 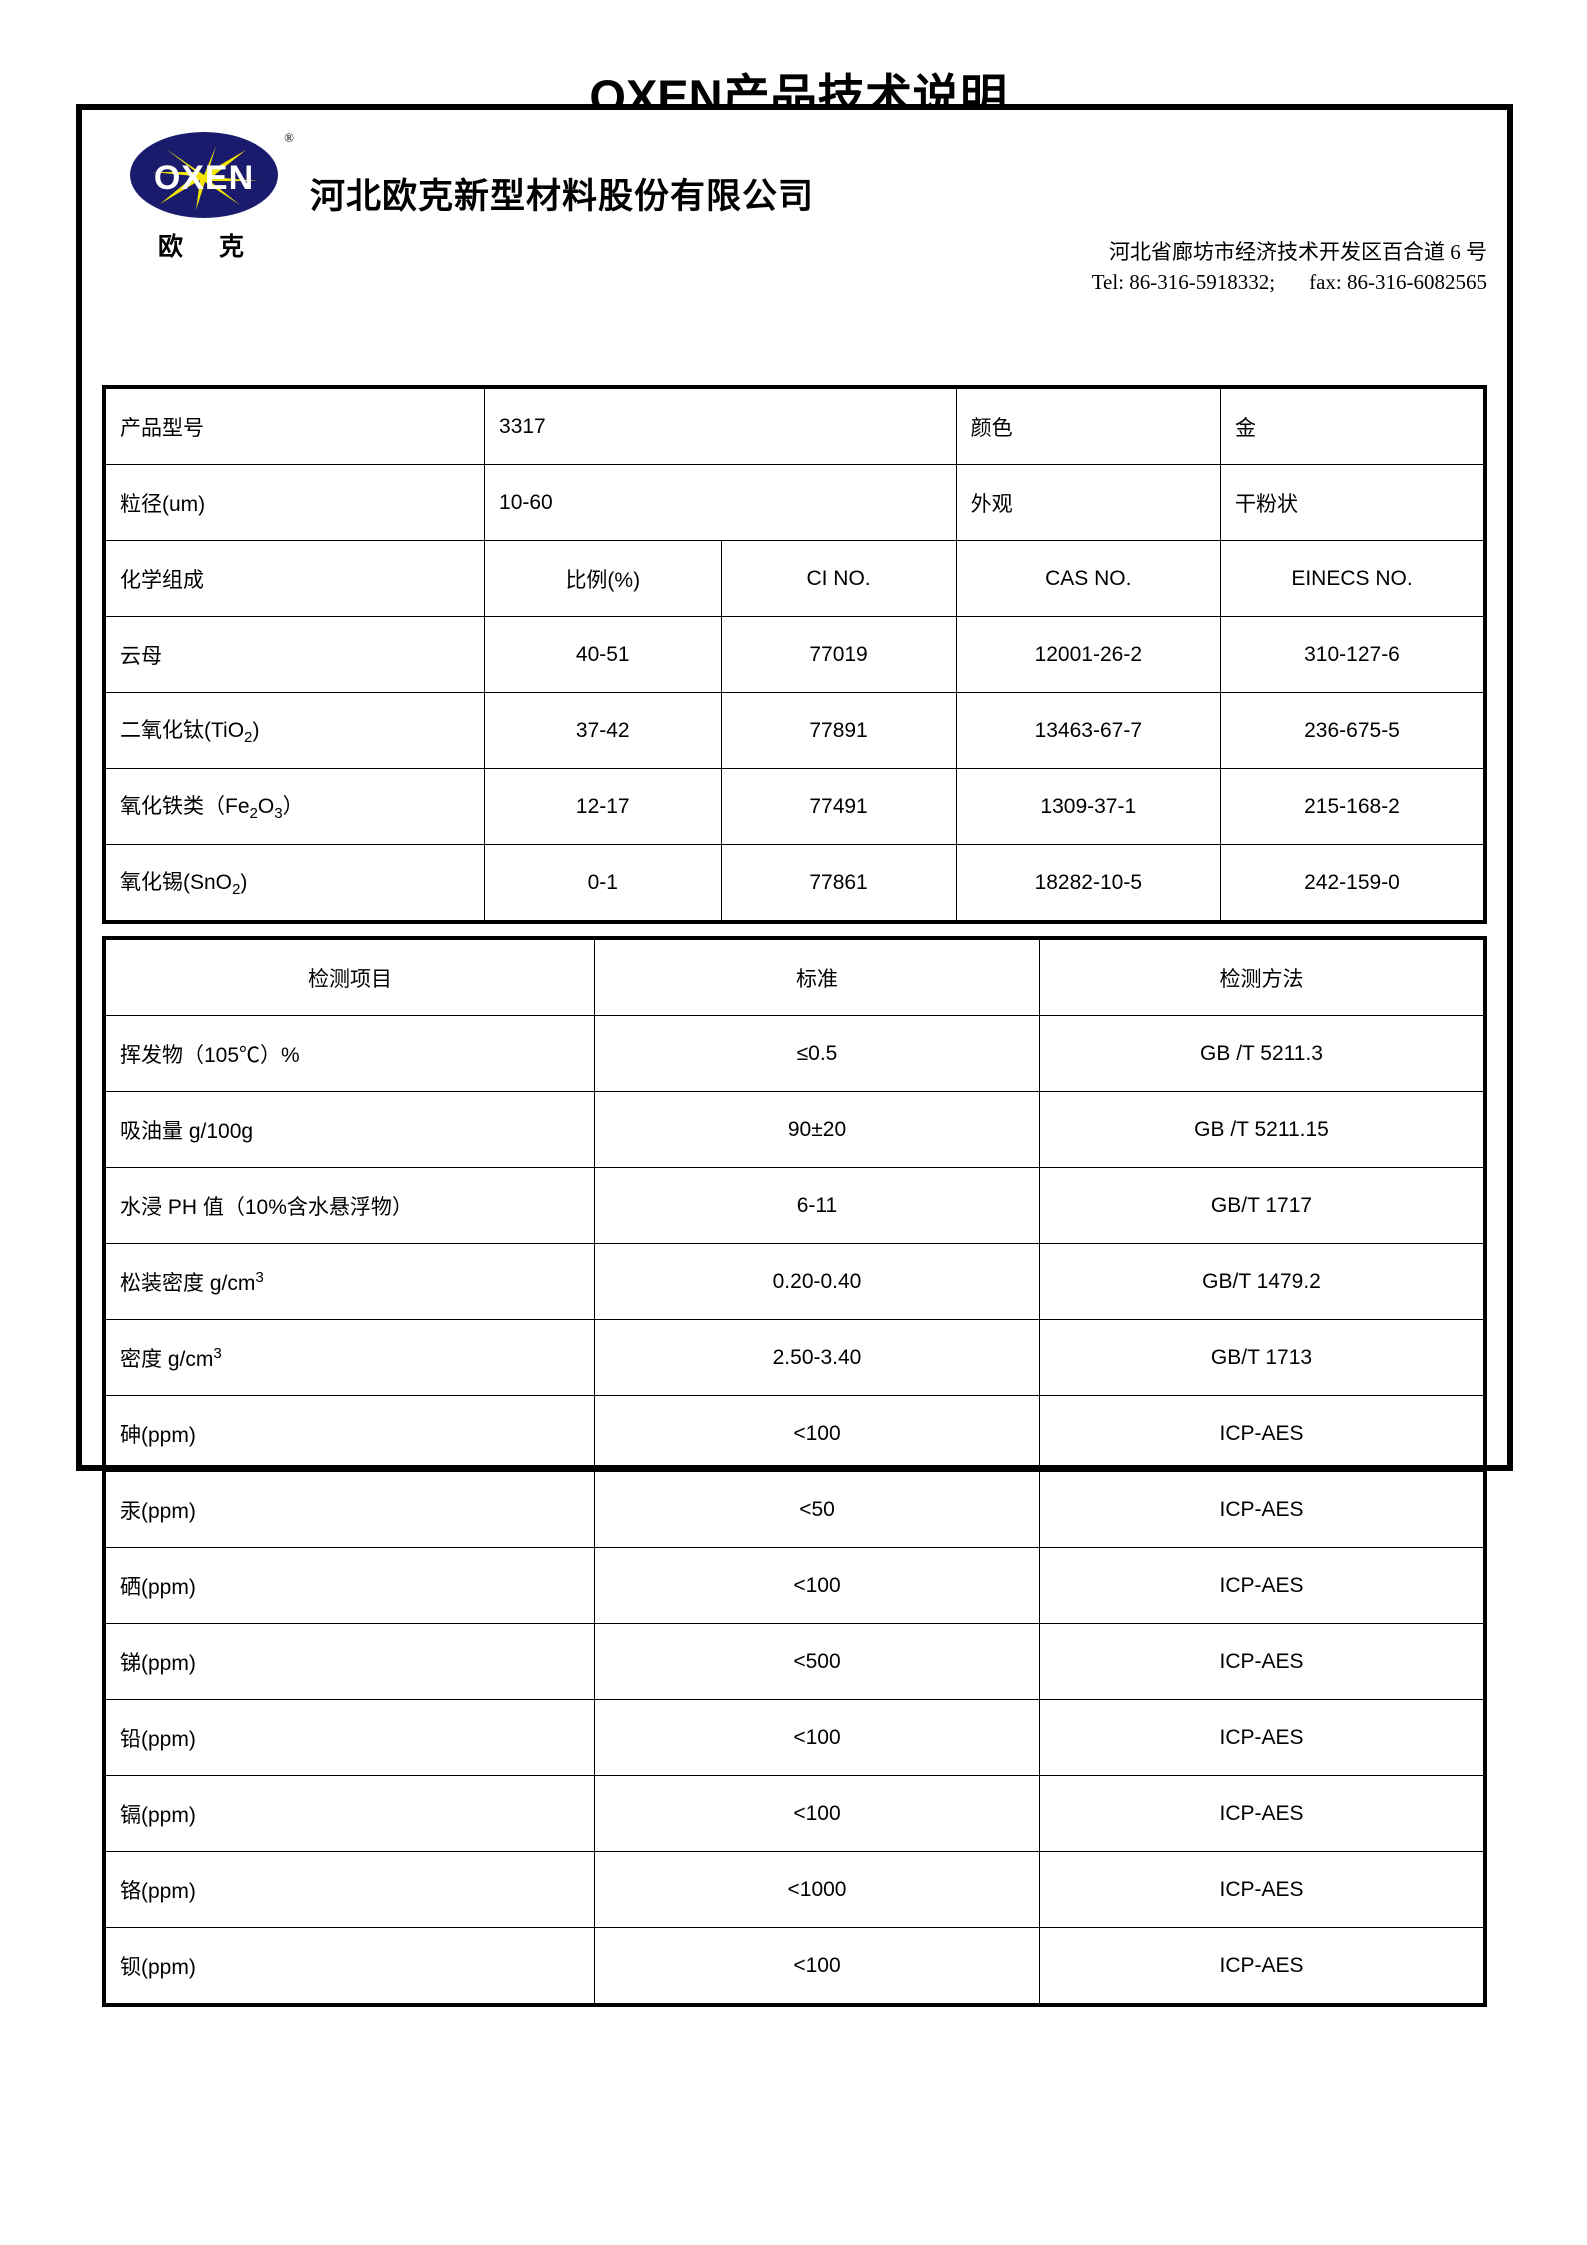 I want to click on composition-cas: 12001-26-2, so click(x=1088, y=654).